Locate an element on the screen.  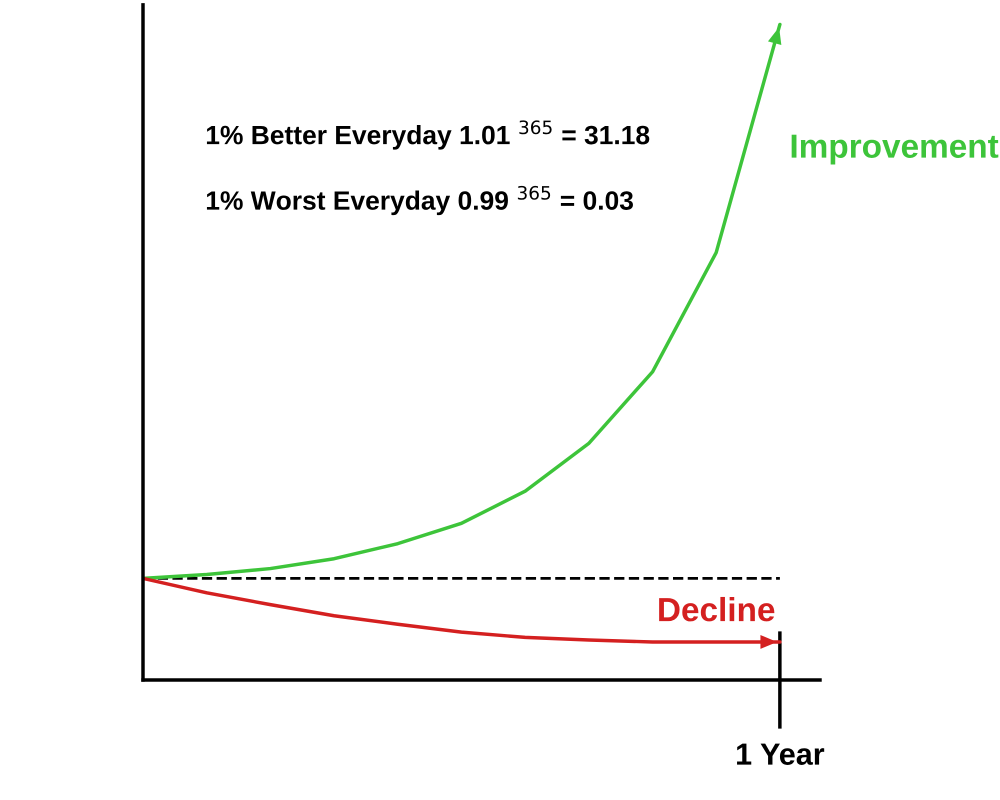
series-label: Decline is located at coordinates (716, 609).